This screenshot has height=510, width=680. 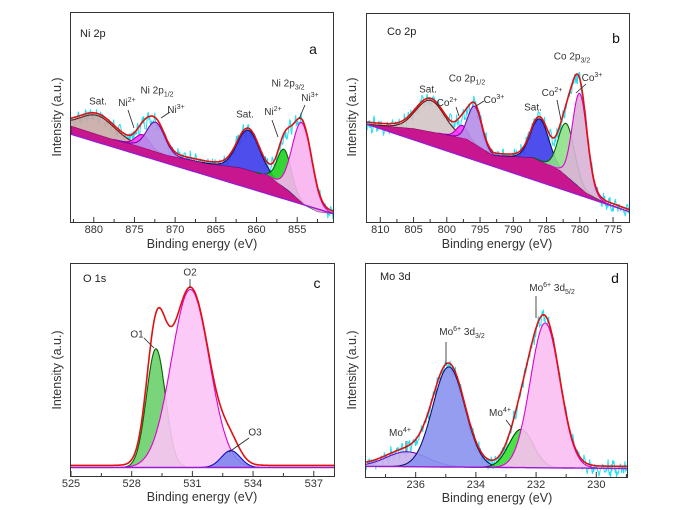 What do you see at coordinates (168, 95) in the screenshot?
I see `annotation-sub: 1/2` at bounding box center [168, 95].